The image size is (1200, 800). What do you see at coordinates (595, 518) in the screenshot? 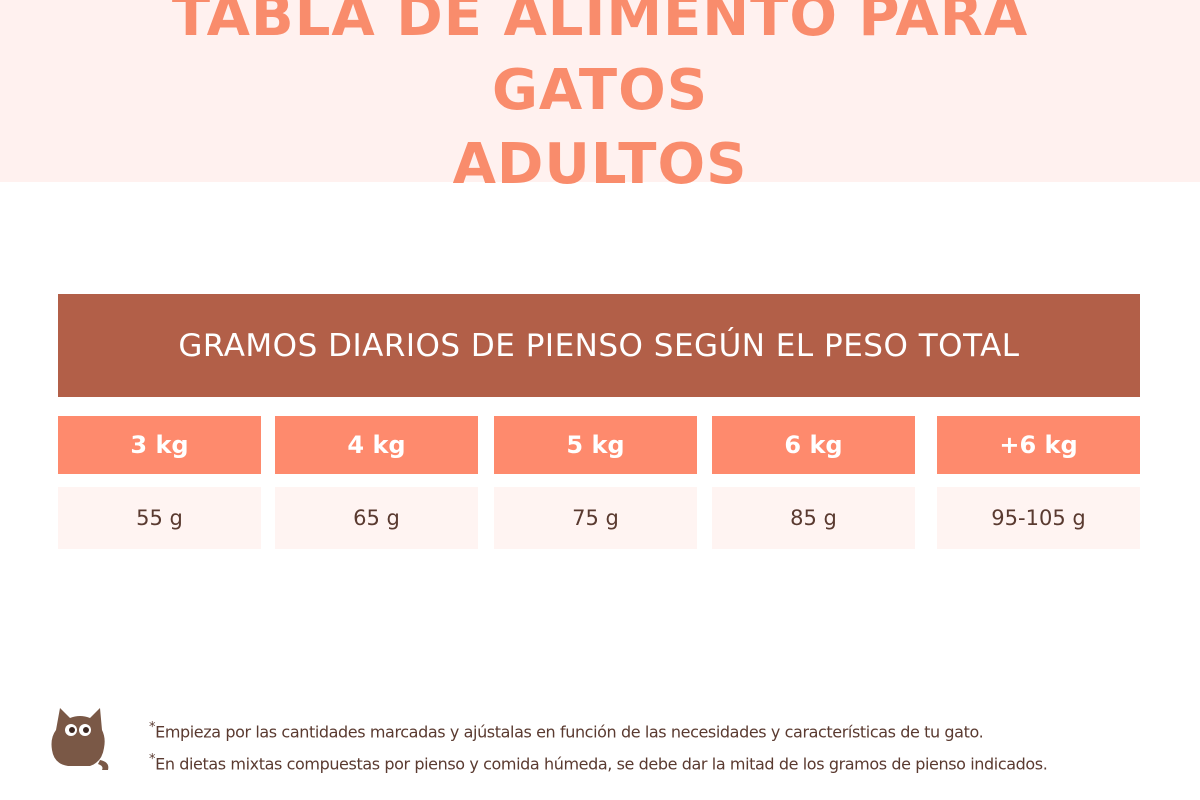
I see `amount-value: 75 g` at bounding box center [595, 518].